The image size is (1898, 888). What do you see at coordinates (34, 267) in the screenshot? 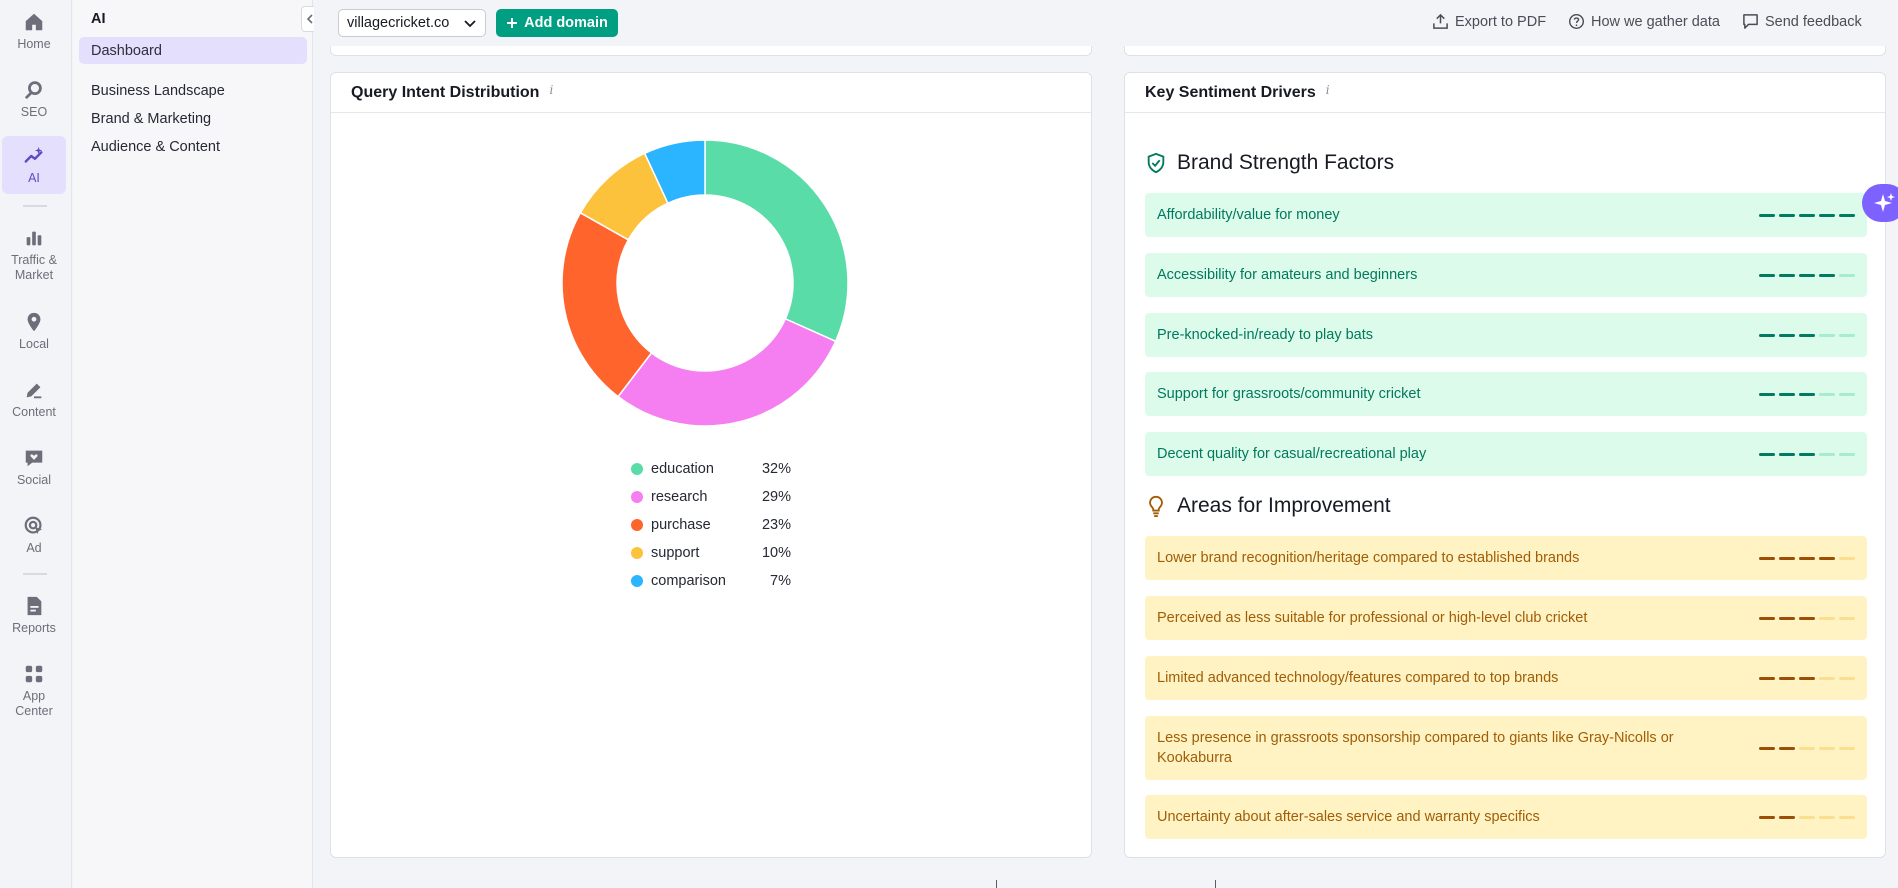
I see `rail-label: Traffic & Market` at bounding box center [34, 267].